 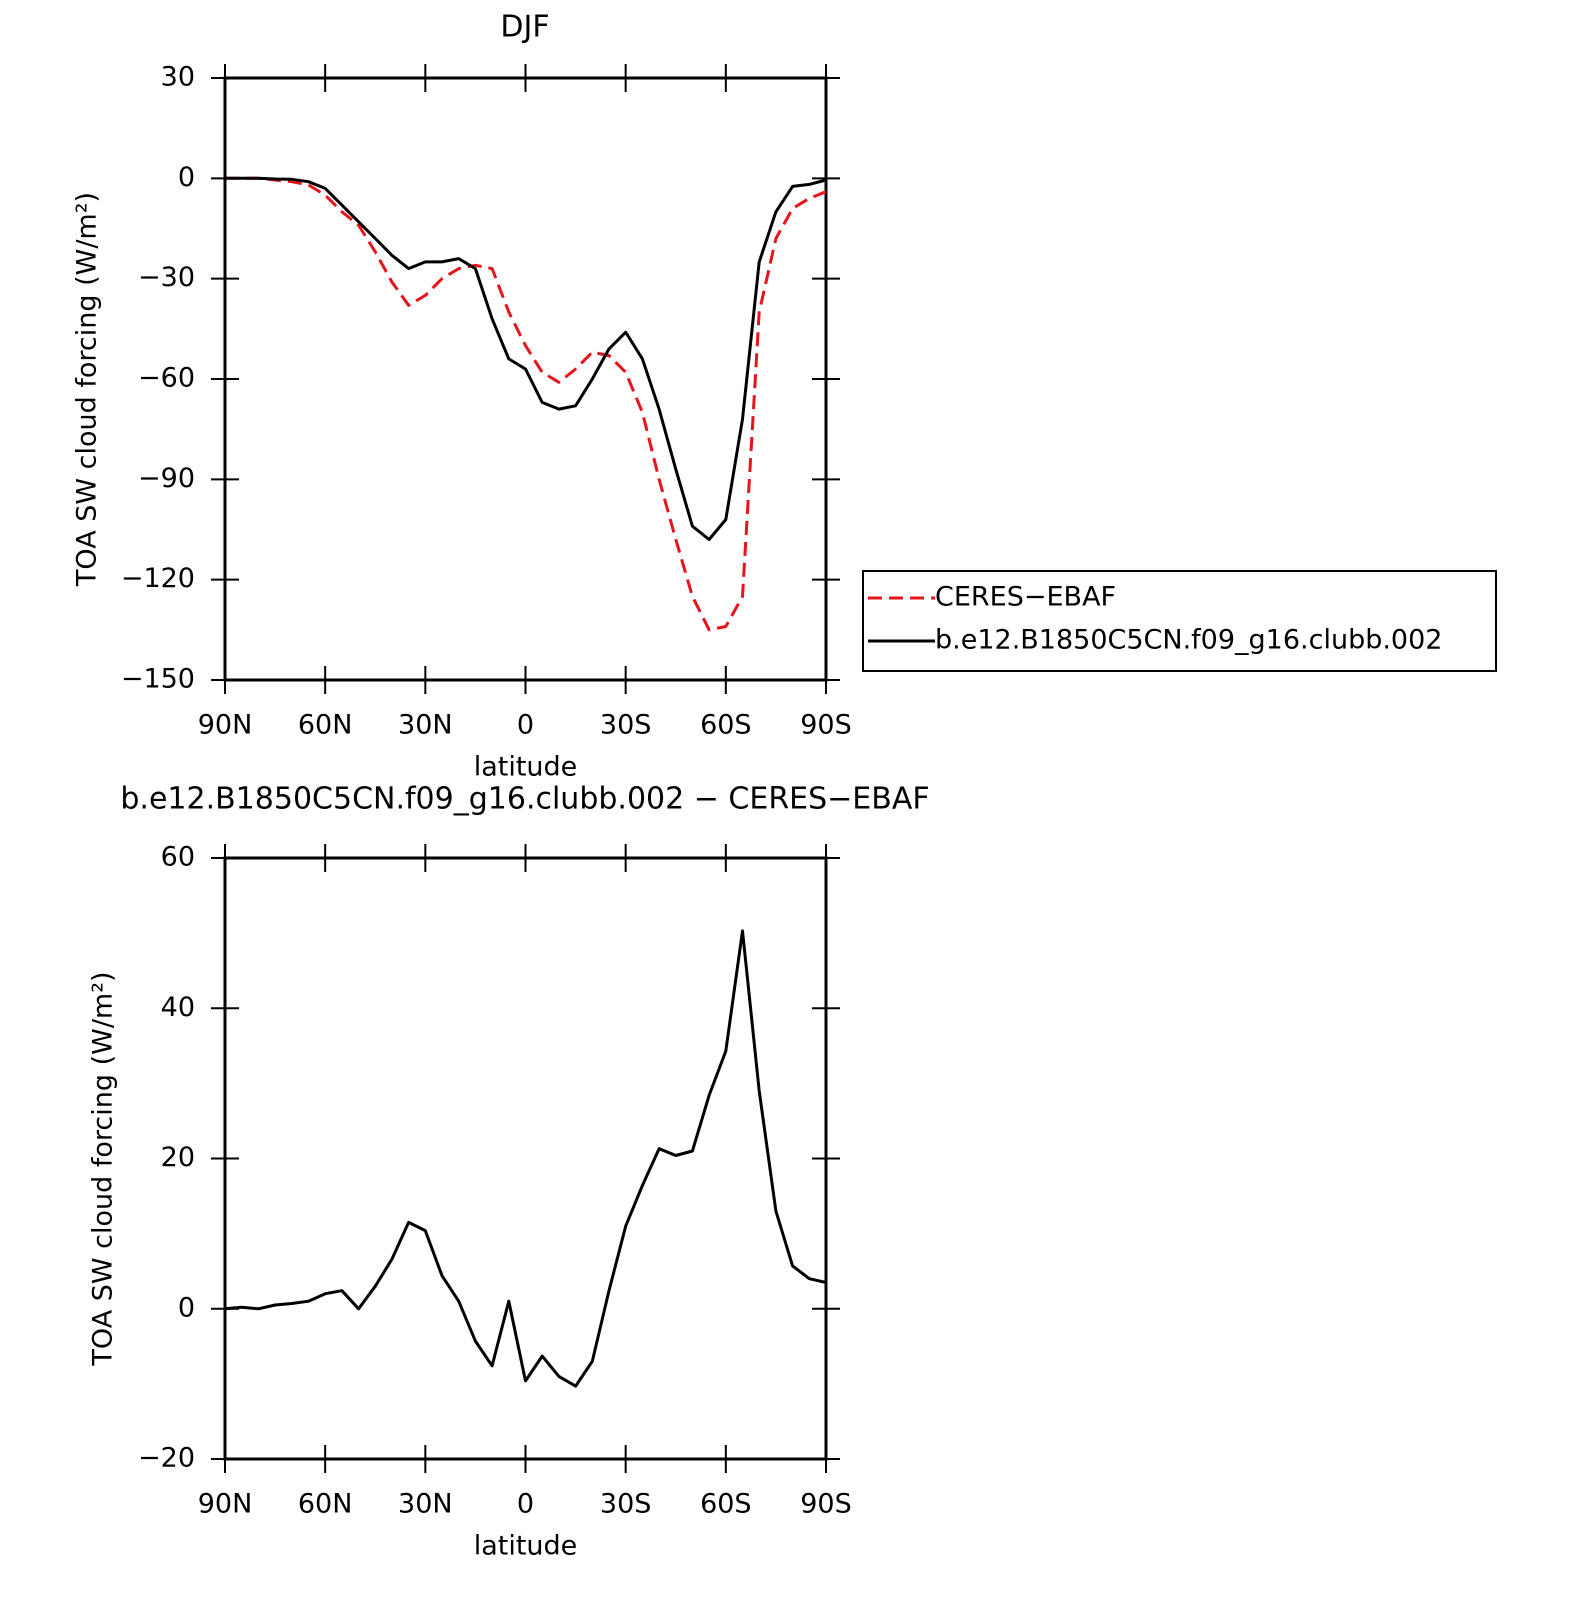 What do you see at coordinates (178, 77) in the screenshot?
I see `y-tick-label: 30` at bounding box center [178, 77].